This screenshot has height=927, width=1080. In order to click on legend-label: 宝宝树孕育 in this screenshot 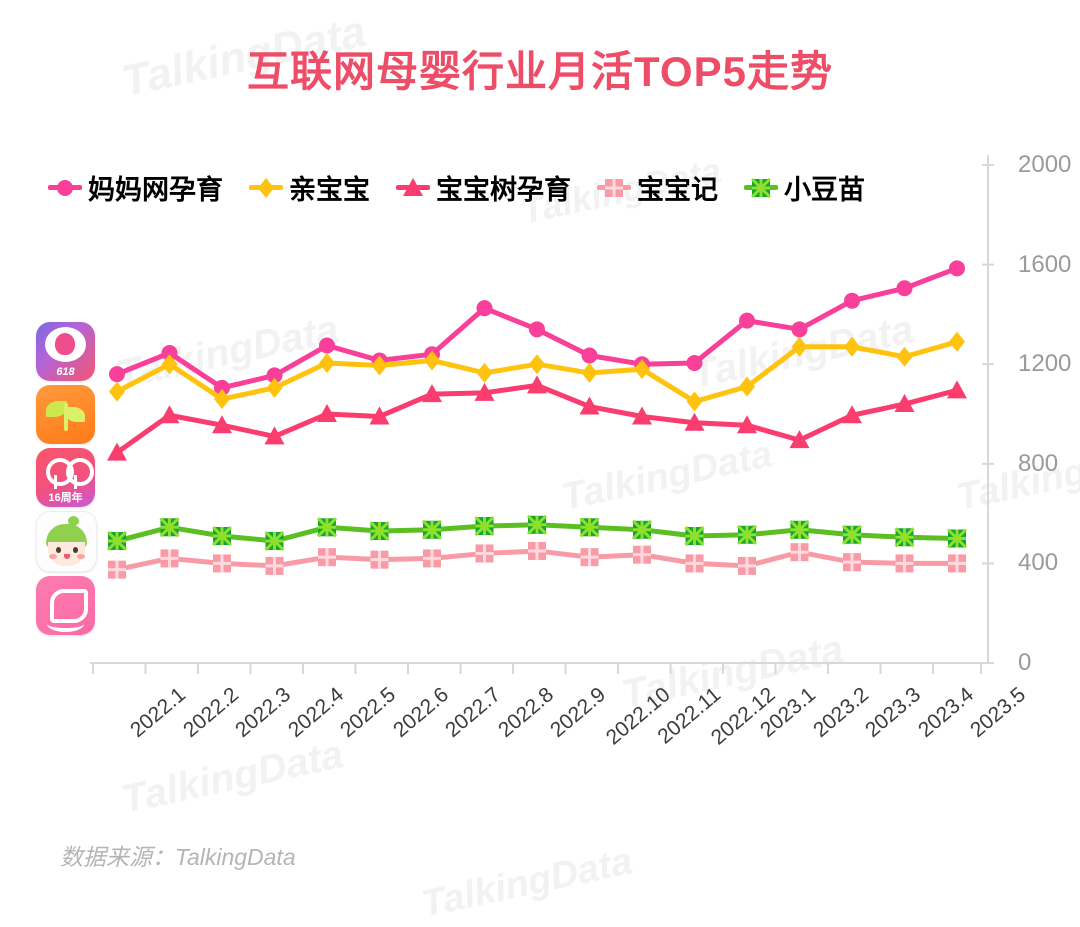, I will do `click(503, 190)`.